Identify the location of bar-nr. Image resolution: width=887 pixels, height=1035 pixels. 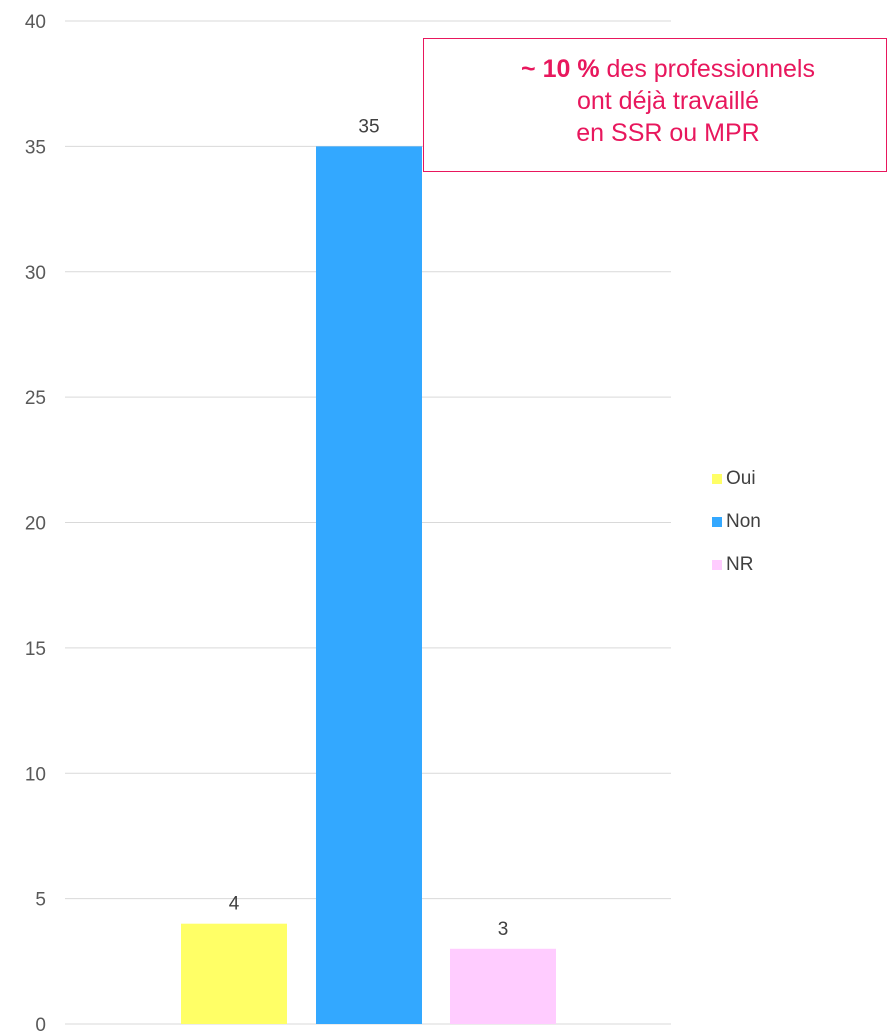
(503, 986).